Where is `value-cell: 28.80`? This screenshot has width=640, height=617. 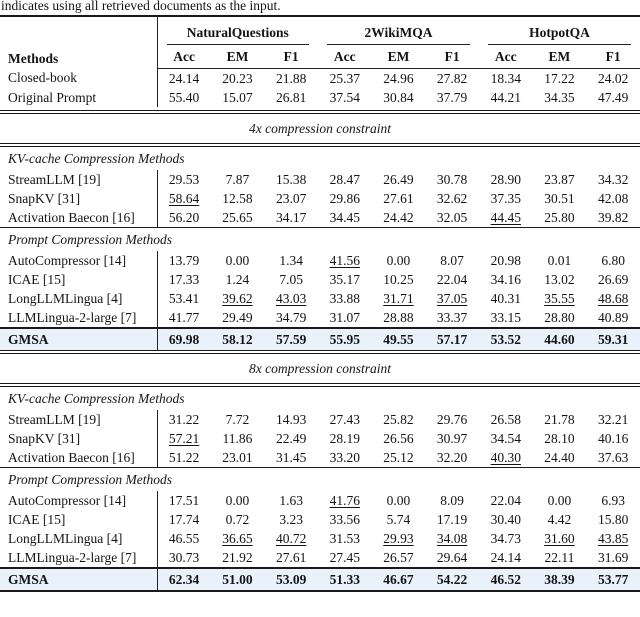 value-cell: 28.80 is located at coordinates (559, 317).